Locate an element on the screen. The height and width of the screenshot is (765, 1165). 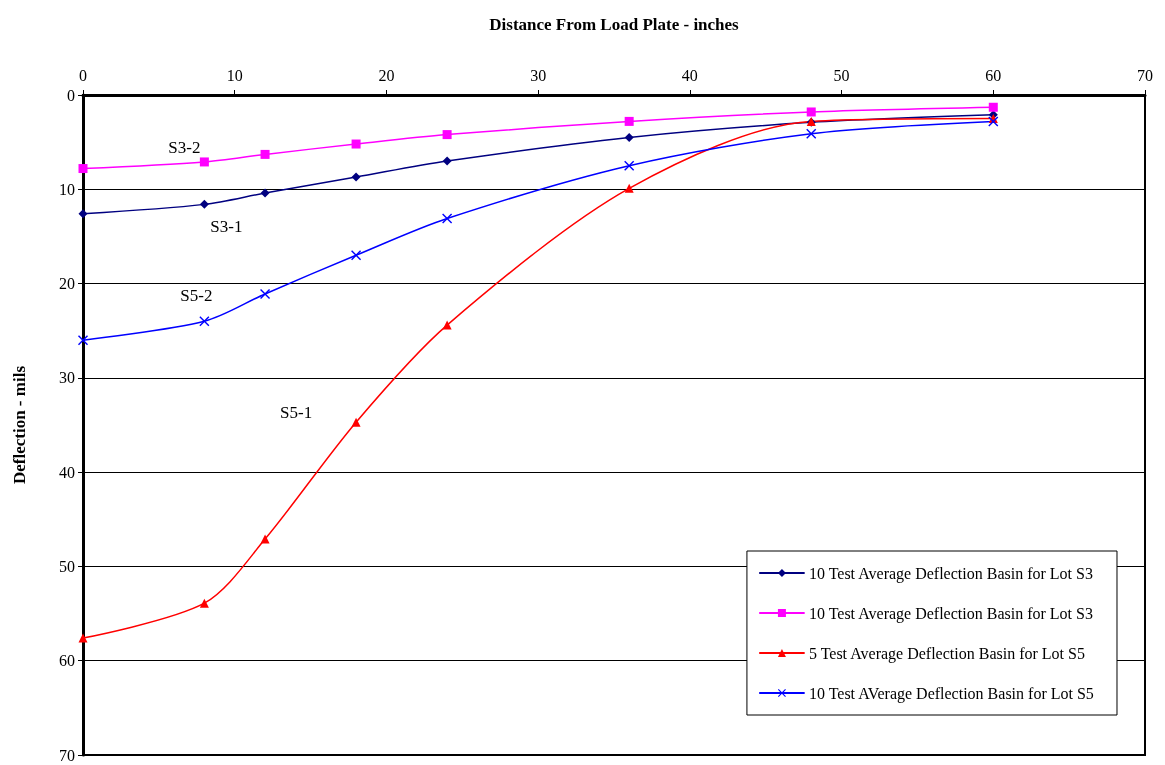
y-tick-label: 30 is located at coordinates (67, 378).